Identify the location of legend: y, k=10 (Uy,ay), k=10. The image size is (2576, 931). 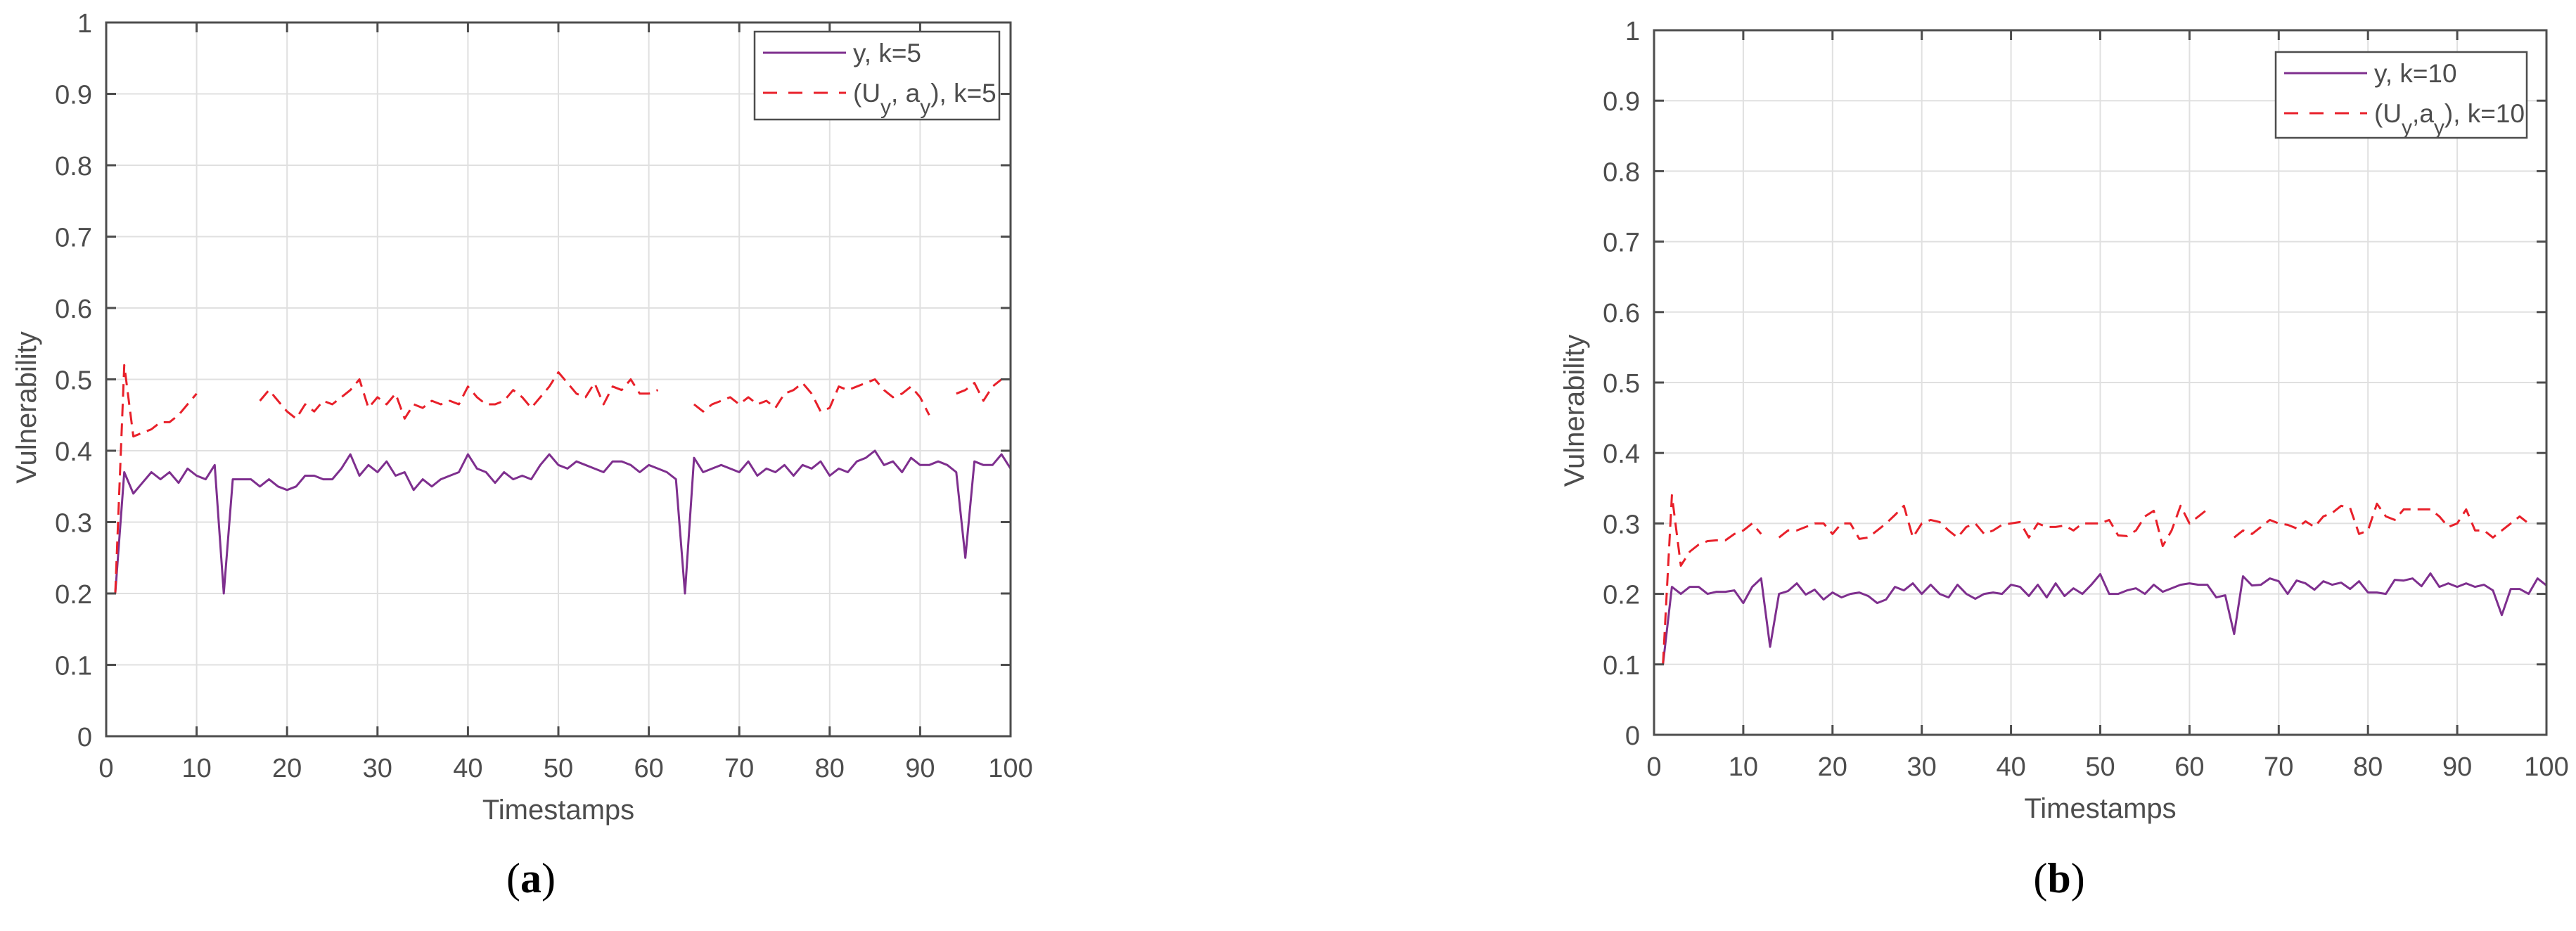
(2401, 95).